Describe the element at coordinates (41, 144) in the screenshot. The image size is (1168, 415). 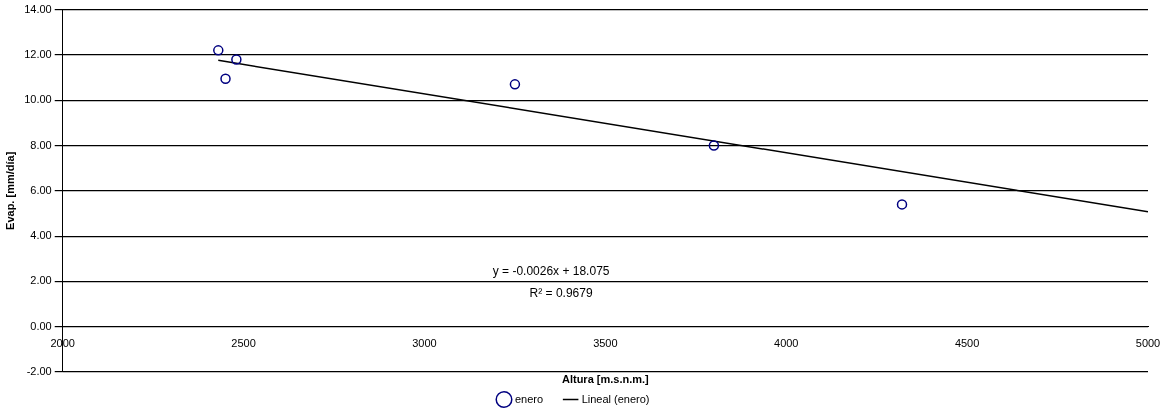
I see `y-tick-label: 8.00` at that location.